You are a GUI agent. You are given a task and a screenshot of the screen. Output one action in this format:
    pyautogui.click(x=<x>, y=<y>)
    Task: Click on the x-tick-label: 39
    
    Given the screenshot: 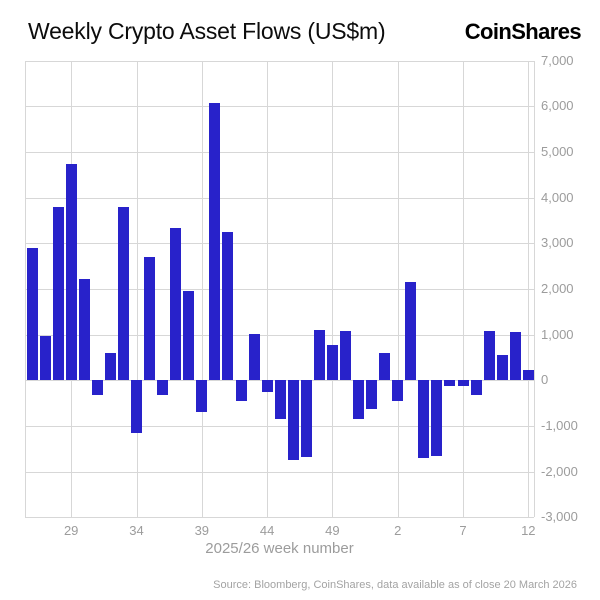 What is the action you would take?
    pyautogui.click(x=202, y=530)
    